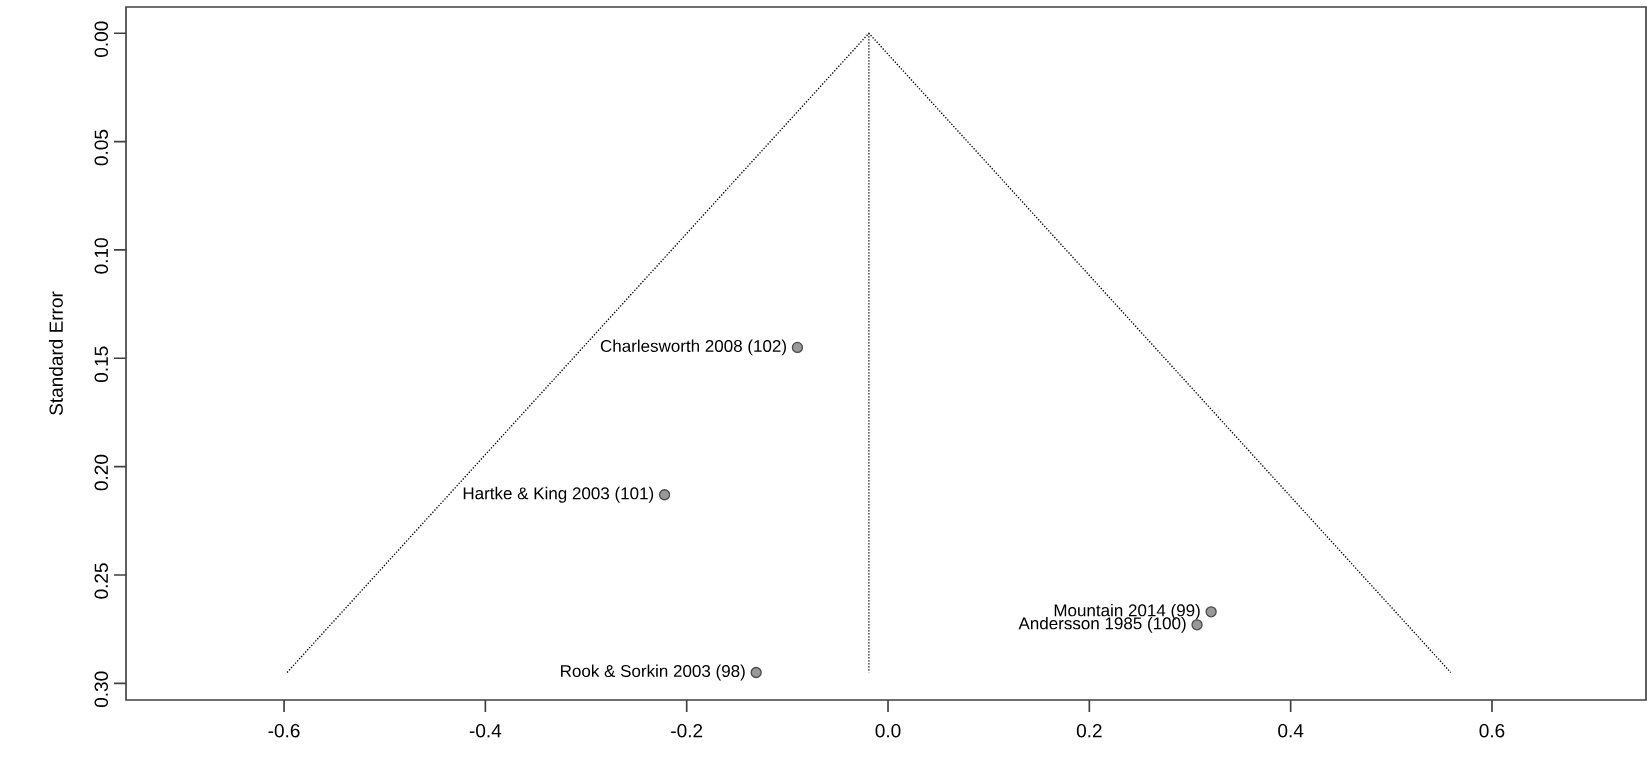  What do you see at coordinates (284, 730) in the screenshot?
I see `x-tick-label: -0.6` at bounding box center [284, 730].